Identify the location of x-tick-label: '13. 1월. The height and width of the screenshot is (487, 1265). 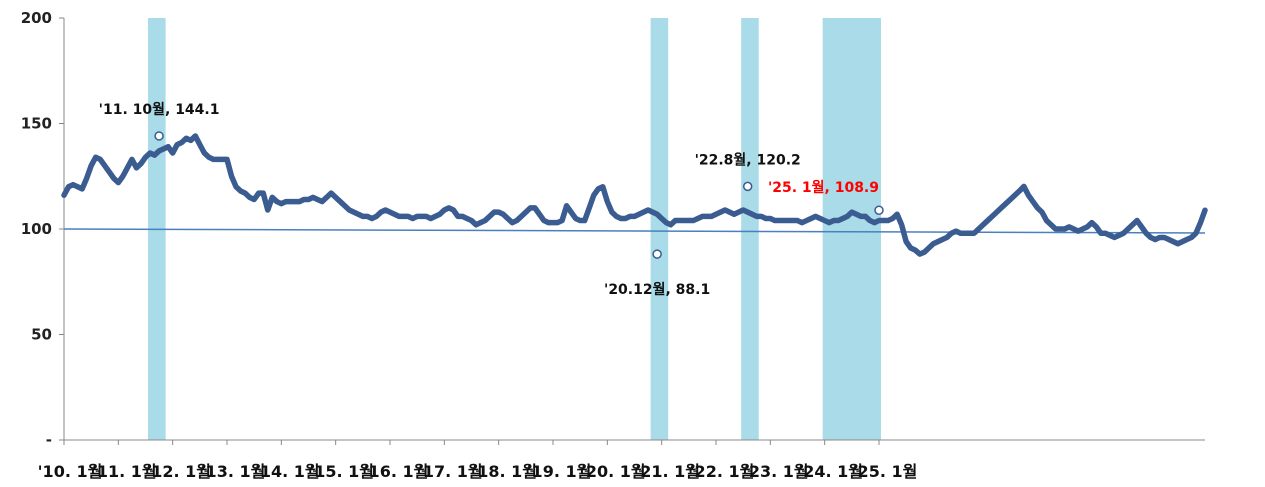
(233, 471).